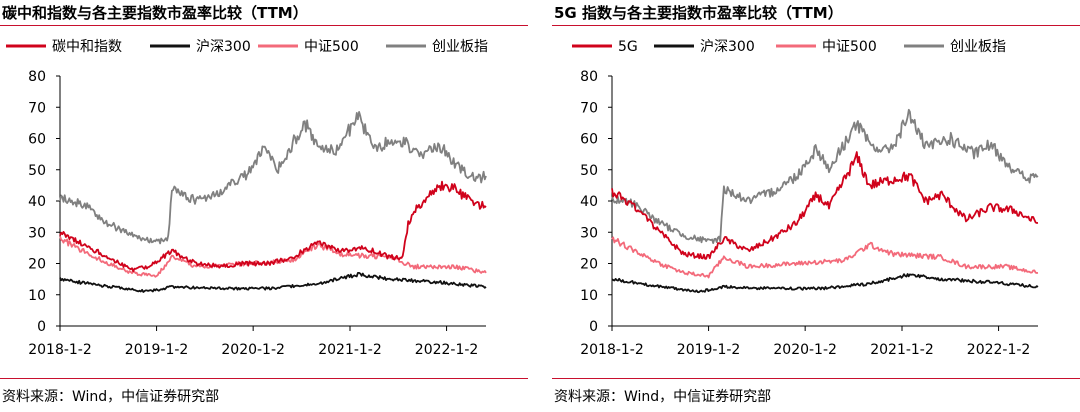 This screenshot has width=1080, height=412. I want to click on legend-label-0: 碳中和指数, so click(87, 47).